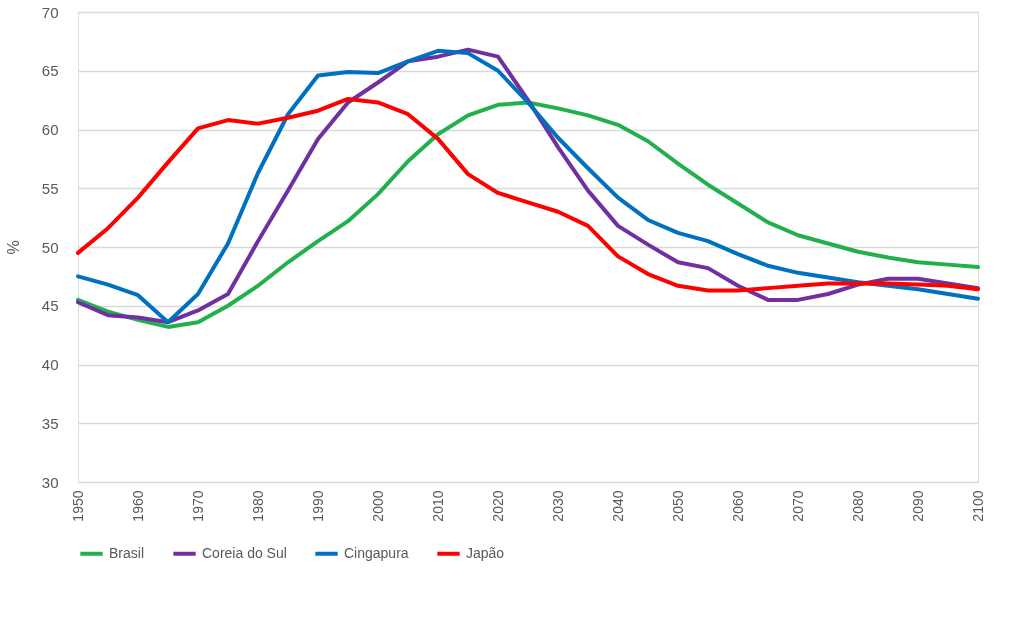 The height and width of the screenshot is (641, 1029). What do you see at coordinates (917, 506) in the screenshot?
I see `x-tick-label: 2090` at bounding box center [917, 506].